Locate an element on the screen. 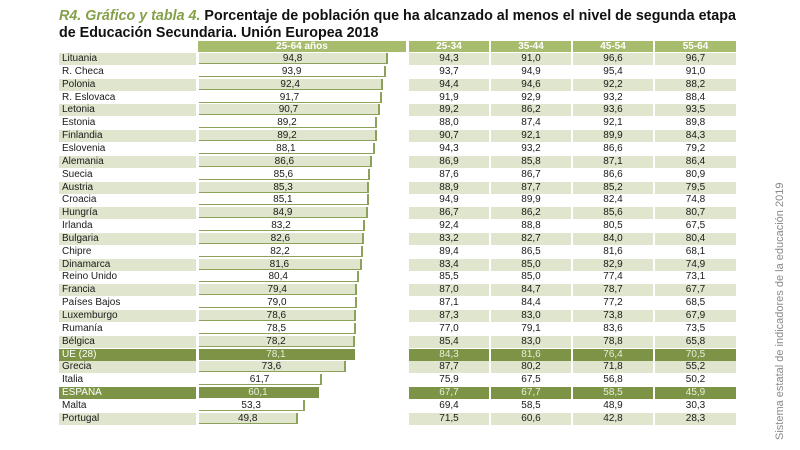  country-label: Estonia is located at coordinates (79, 123).